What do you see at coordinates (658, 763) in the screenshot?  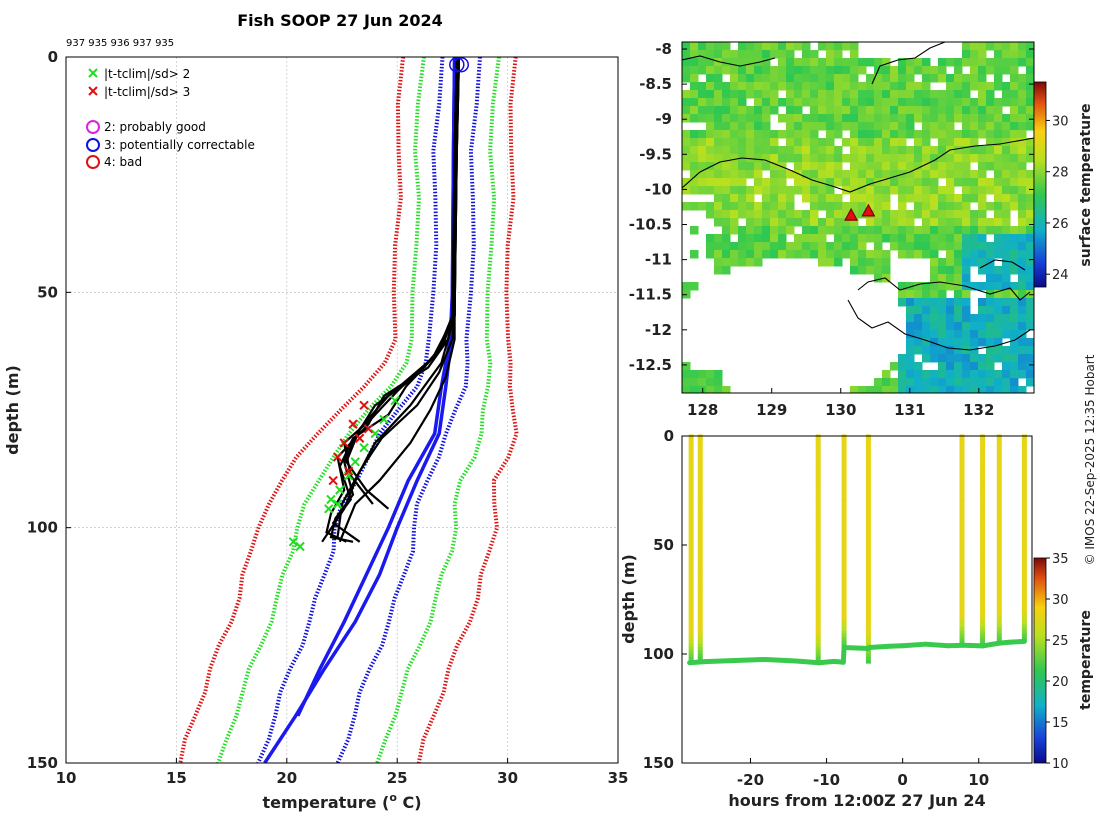 I see `time-depth-ytick-label: 150` at bounding box center [658, 763].